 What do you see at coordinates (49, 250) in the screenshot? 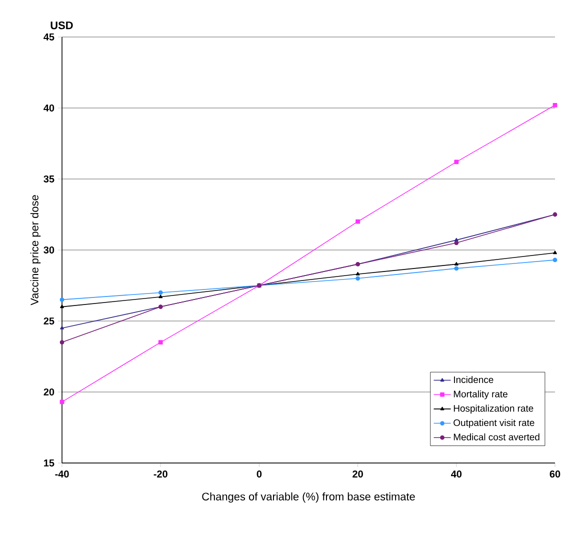
I see `y-tick-label: 30` at bounding box center [49, 250].